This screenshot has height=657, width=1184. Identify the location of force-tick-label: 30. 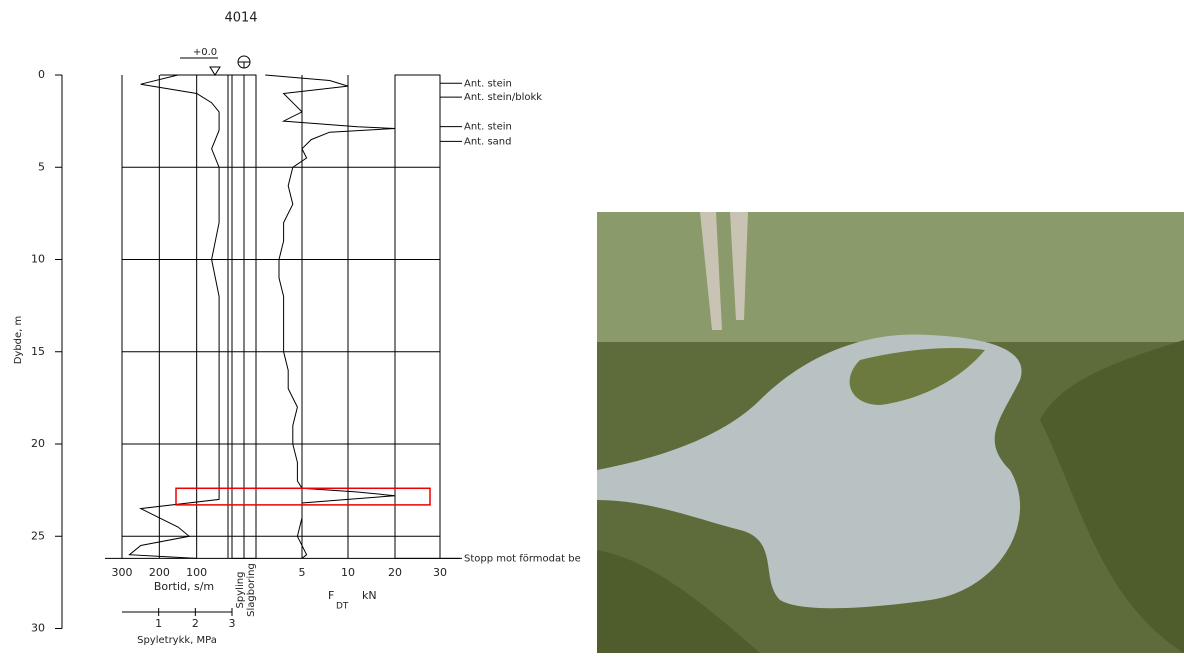
(440, 572).